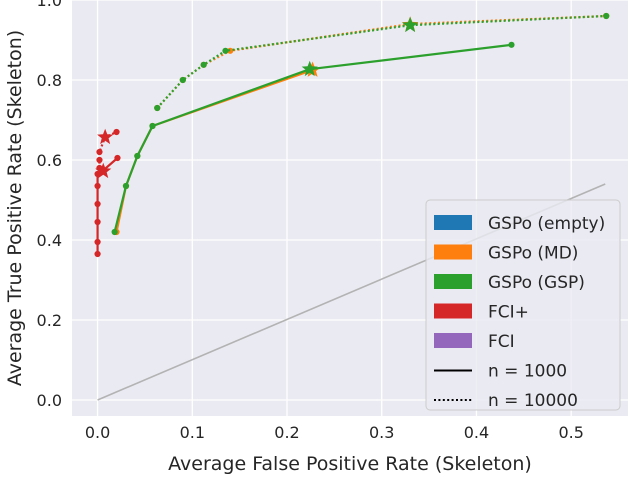 The width and height of the screenshot is (640, 480). I want to click on y-tick-label: 1.0, so click(49, 5).